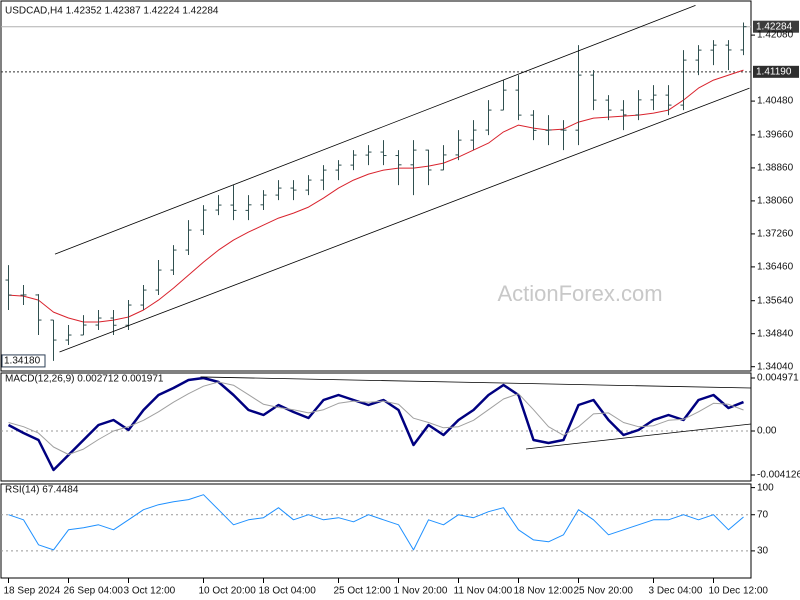 Image resolution: width=800 pixels, height=600 pixels. I want to click on y-tick-label: 100, so click(765, 487).